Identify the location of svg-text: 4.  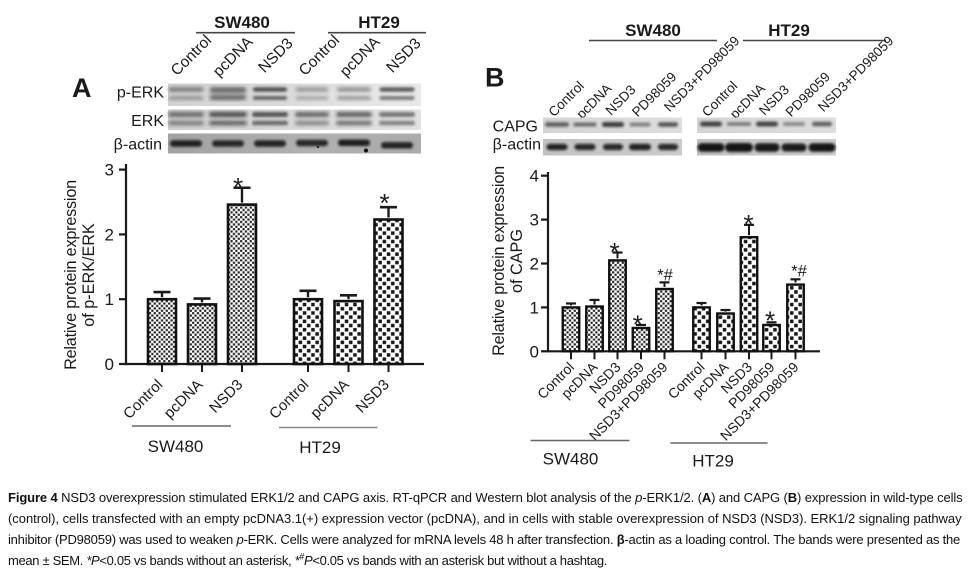
(534, 176).